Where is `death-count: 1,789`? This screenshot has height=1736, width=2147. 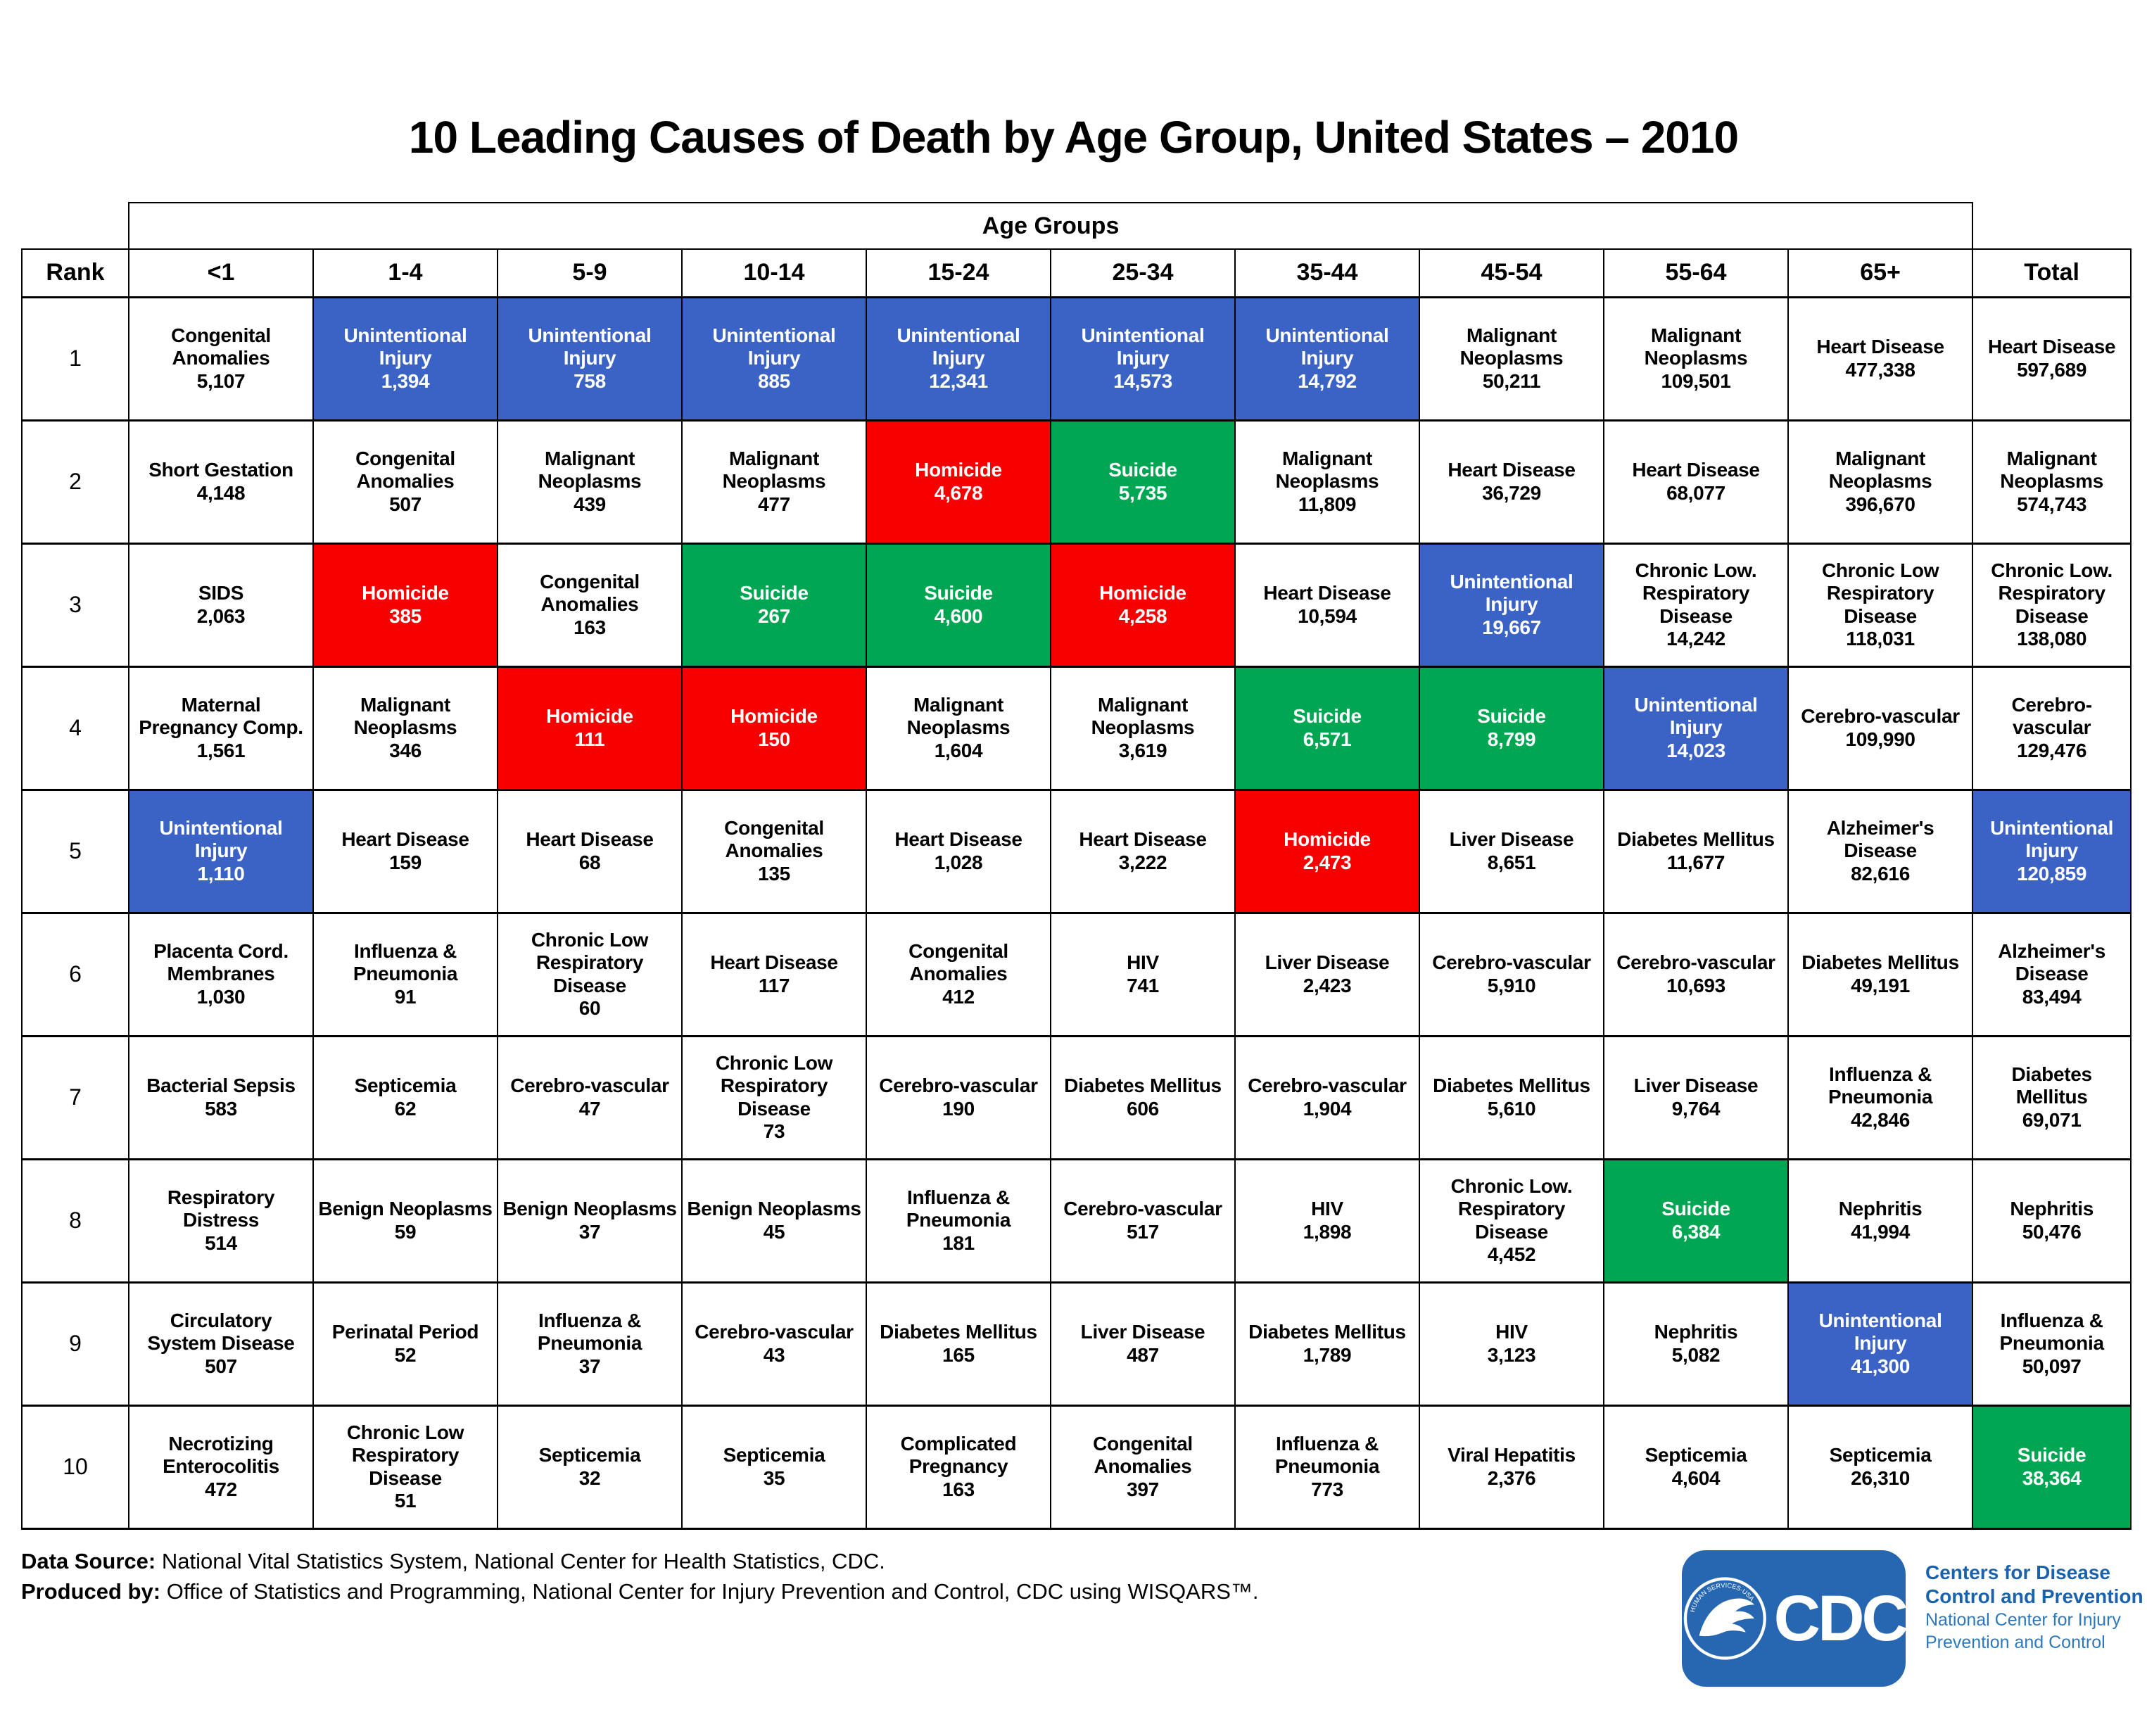 death-count: 1,789 is located at coordinates (1327, 1354).